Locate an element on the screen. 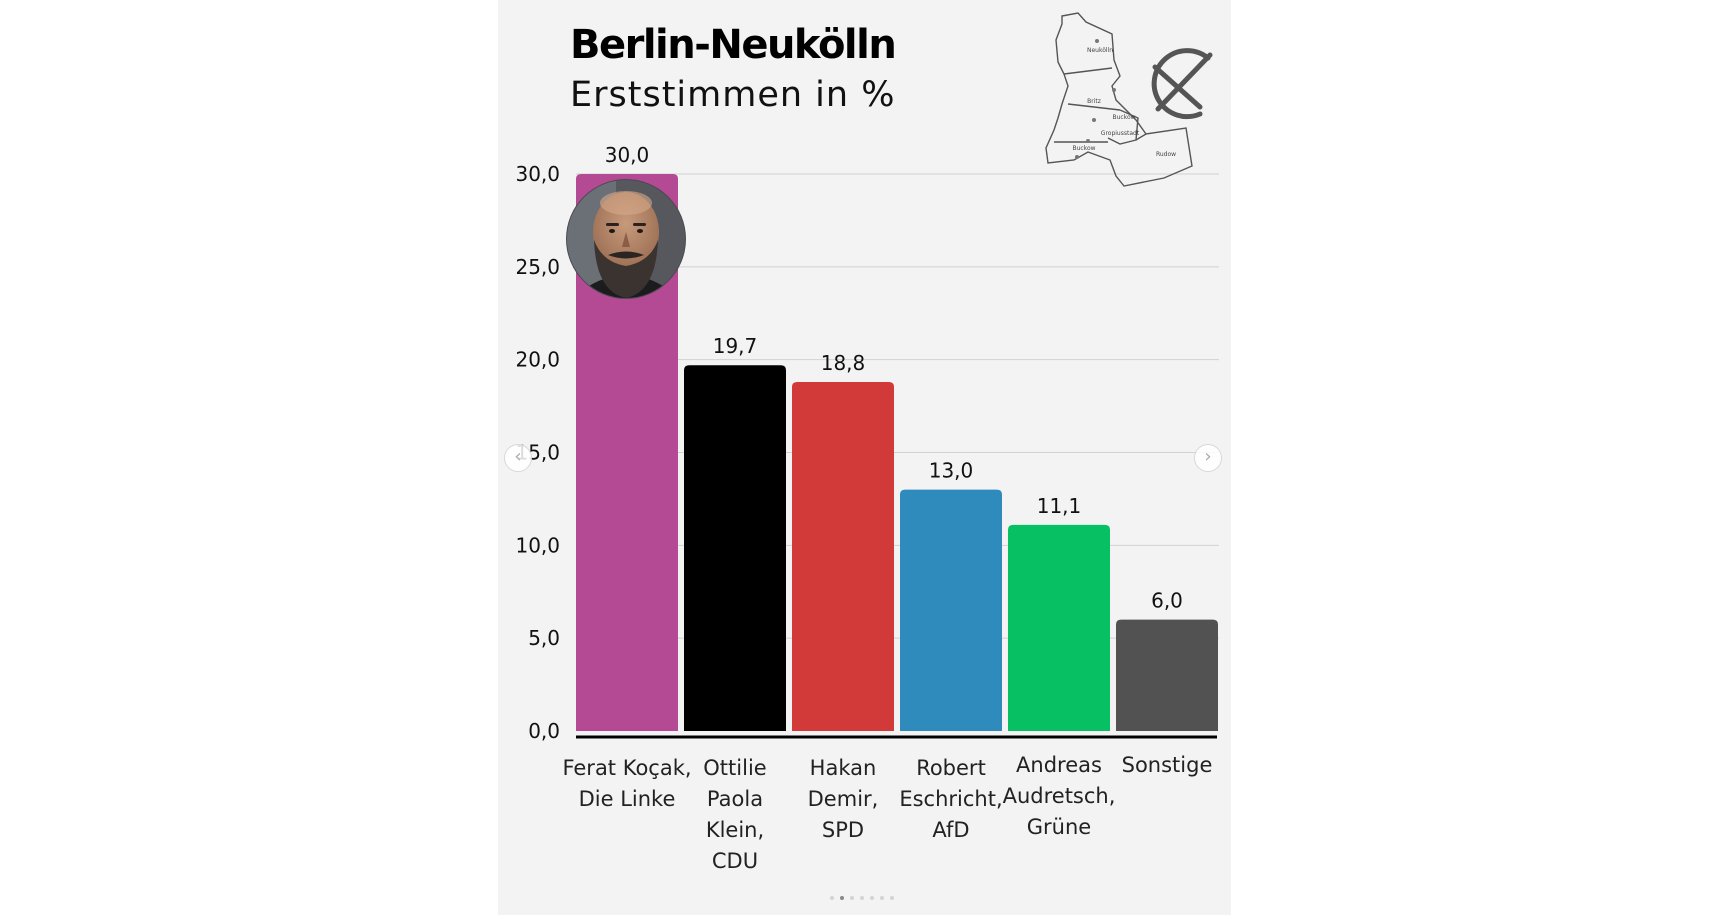  x-tick-label: Ferat Koçak, is located at coordinates (626, 768).